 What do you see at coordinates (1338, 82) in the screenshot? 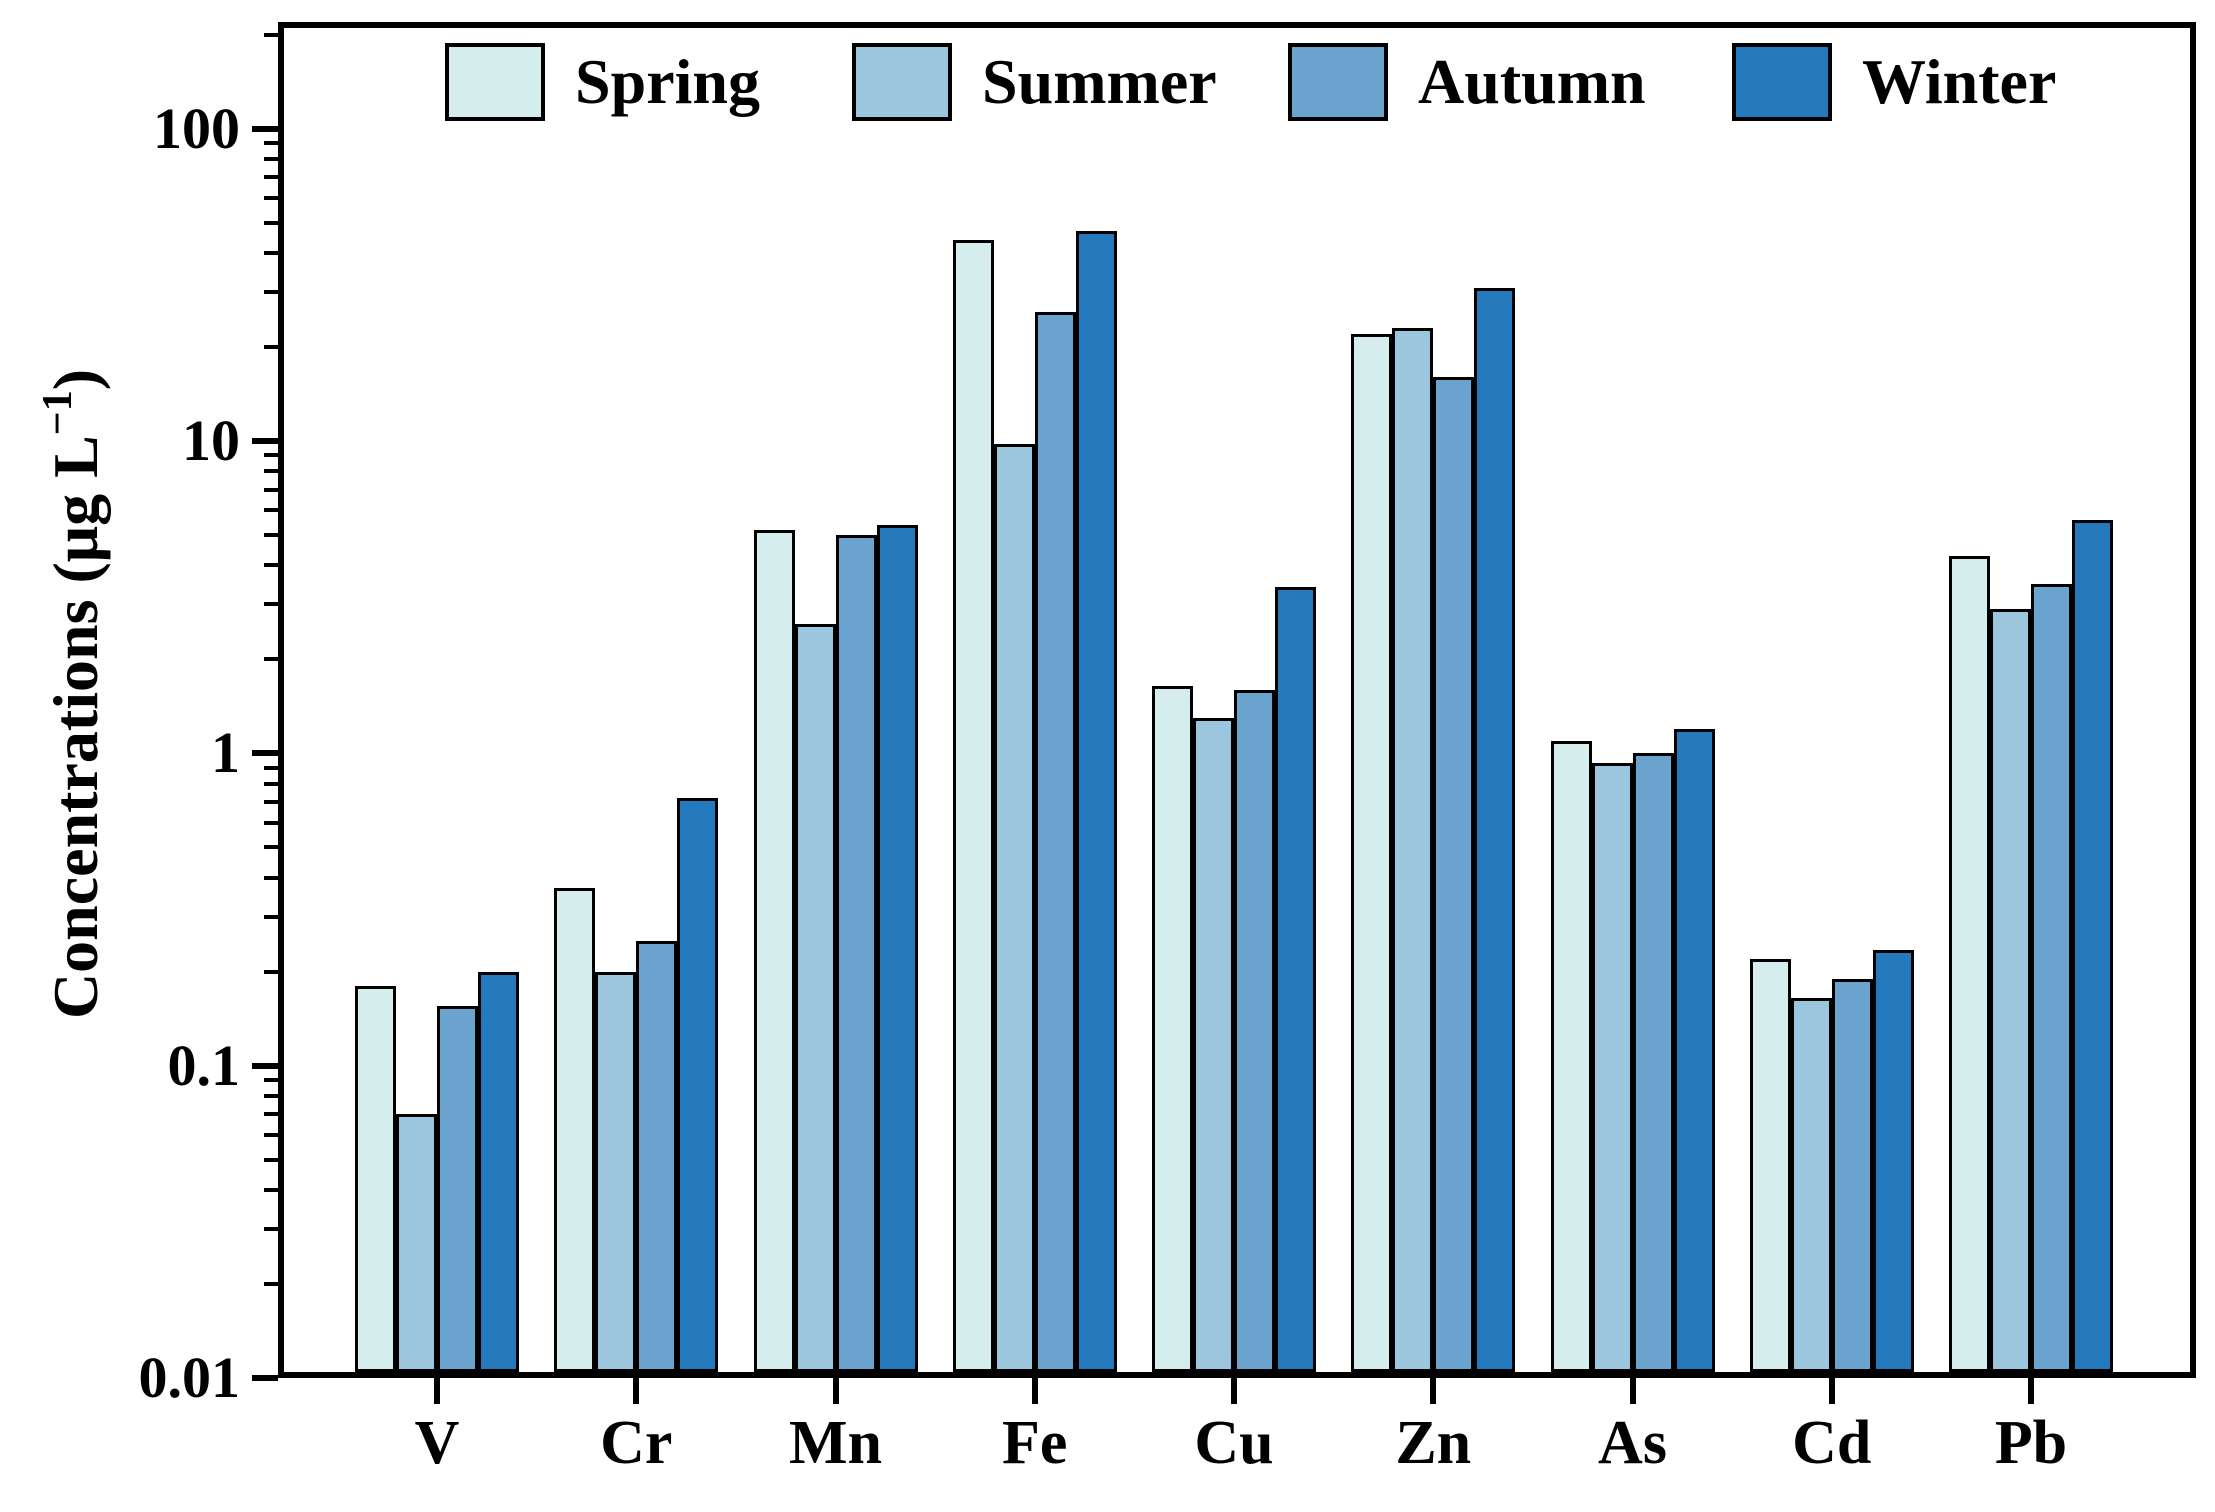
I see `legend-swatch-autumn` at bounding box center [1338, 82].